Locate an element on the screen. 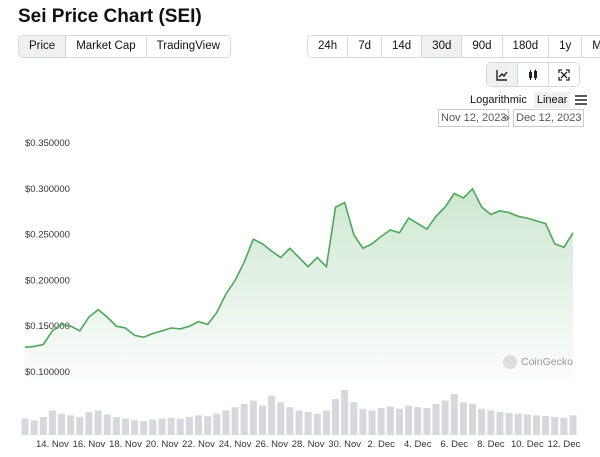 The width and height of the screenshot is (600, 457). x-tick-label: 2. Dec is located at coordinates (381, 444).